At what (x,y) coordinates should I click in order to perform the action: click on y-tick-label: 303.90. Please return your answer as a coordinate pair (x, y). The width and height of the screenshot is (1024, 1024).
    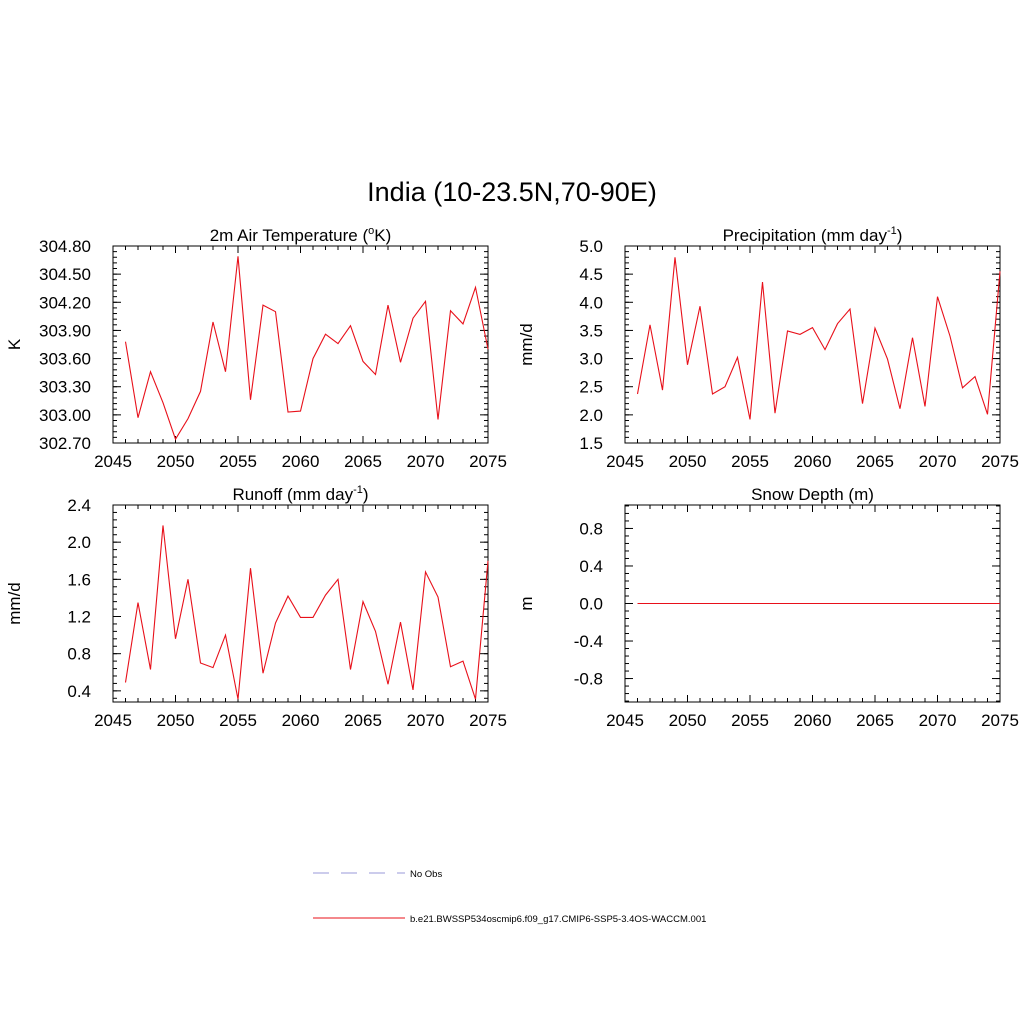
    Looking at the image, I should click on (65, 330).